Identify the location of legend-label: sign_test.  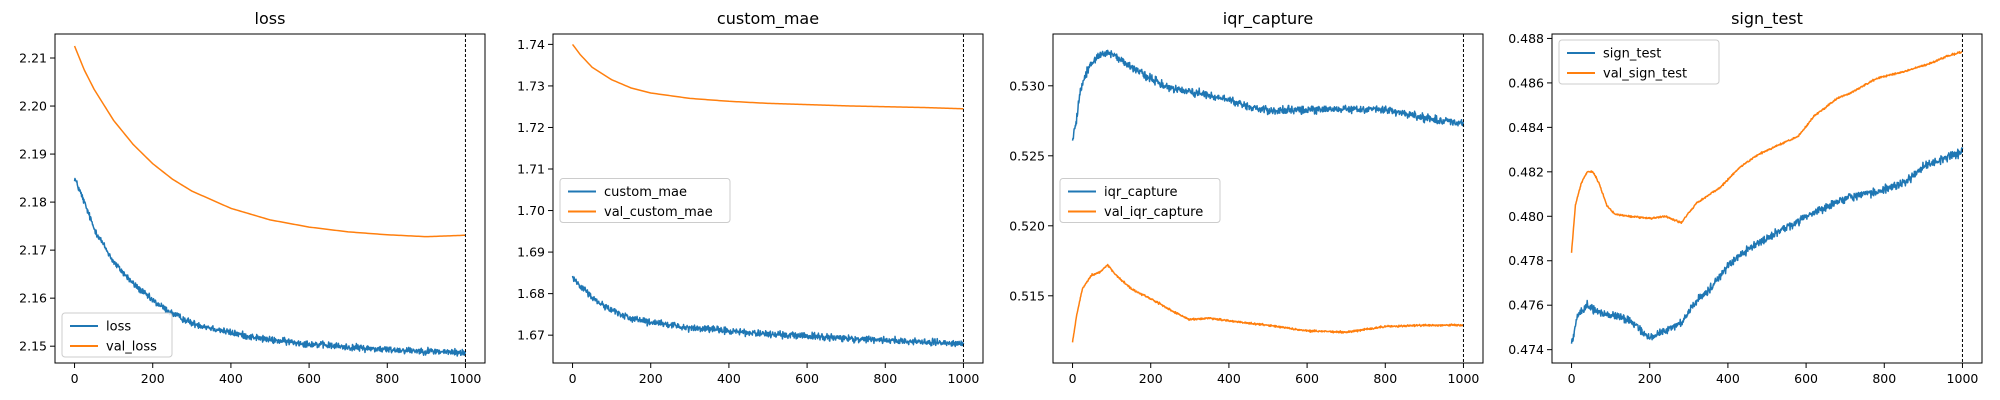
(1632, 54).